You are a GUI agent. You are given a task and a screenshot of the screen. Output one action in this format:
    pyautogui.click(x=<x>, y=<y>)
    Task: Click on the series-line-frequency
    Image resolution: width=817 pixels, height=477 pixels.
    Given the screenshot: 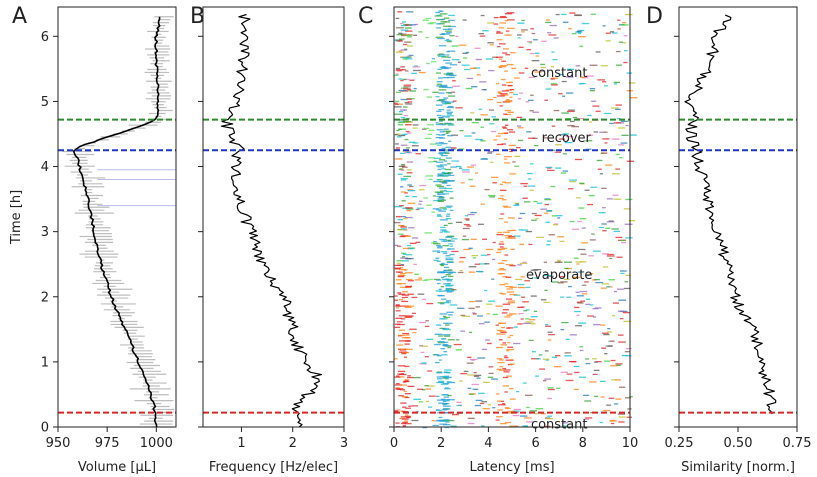 What is the action you would take?
    pyautogui.click(x=271, y=220)
    